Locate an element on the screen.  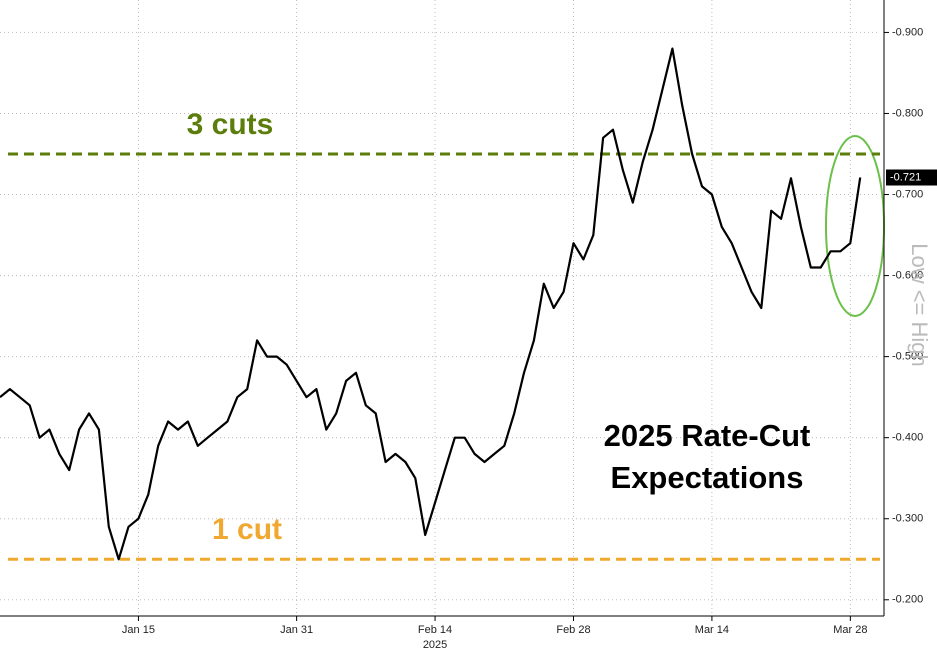
annotation: Expectations is located at coordinates (707, 477).